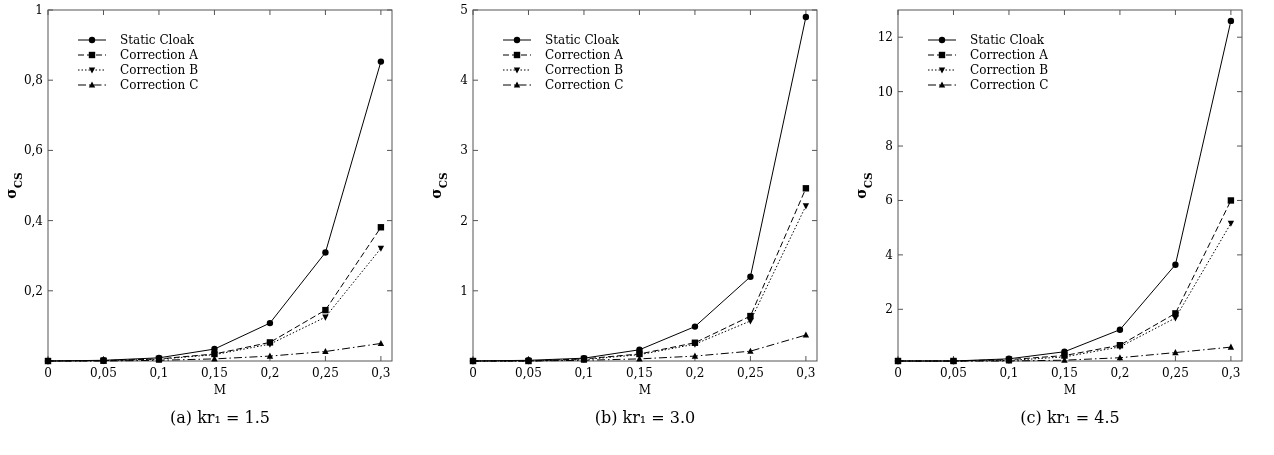  What do you see at coordinates (885, 91) in the screenshot?
I see `y-tick-label: 10` at bounding box center [885, 91].